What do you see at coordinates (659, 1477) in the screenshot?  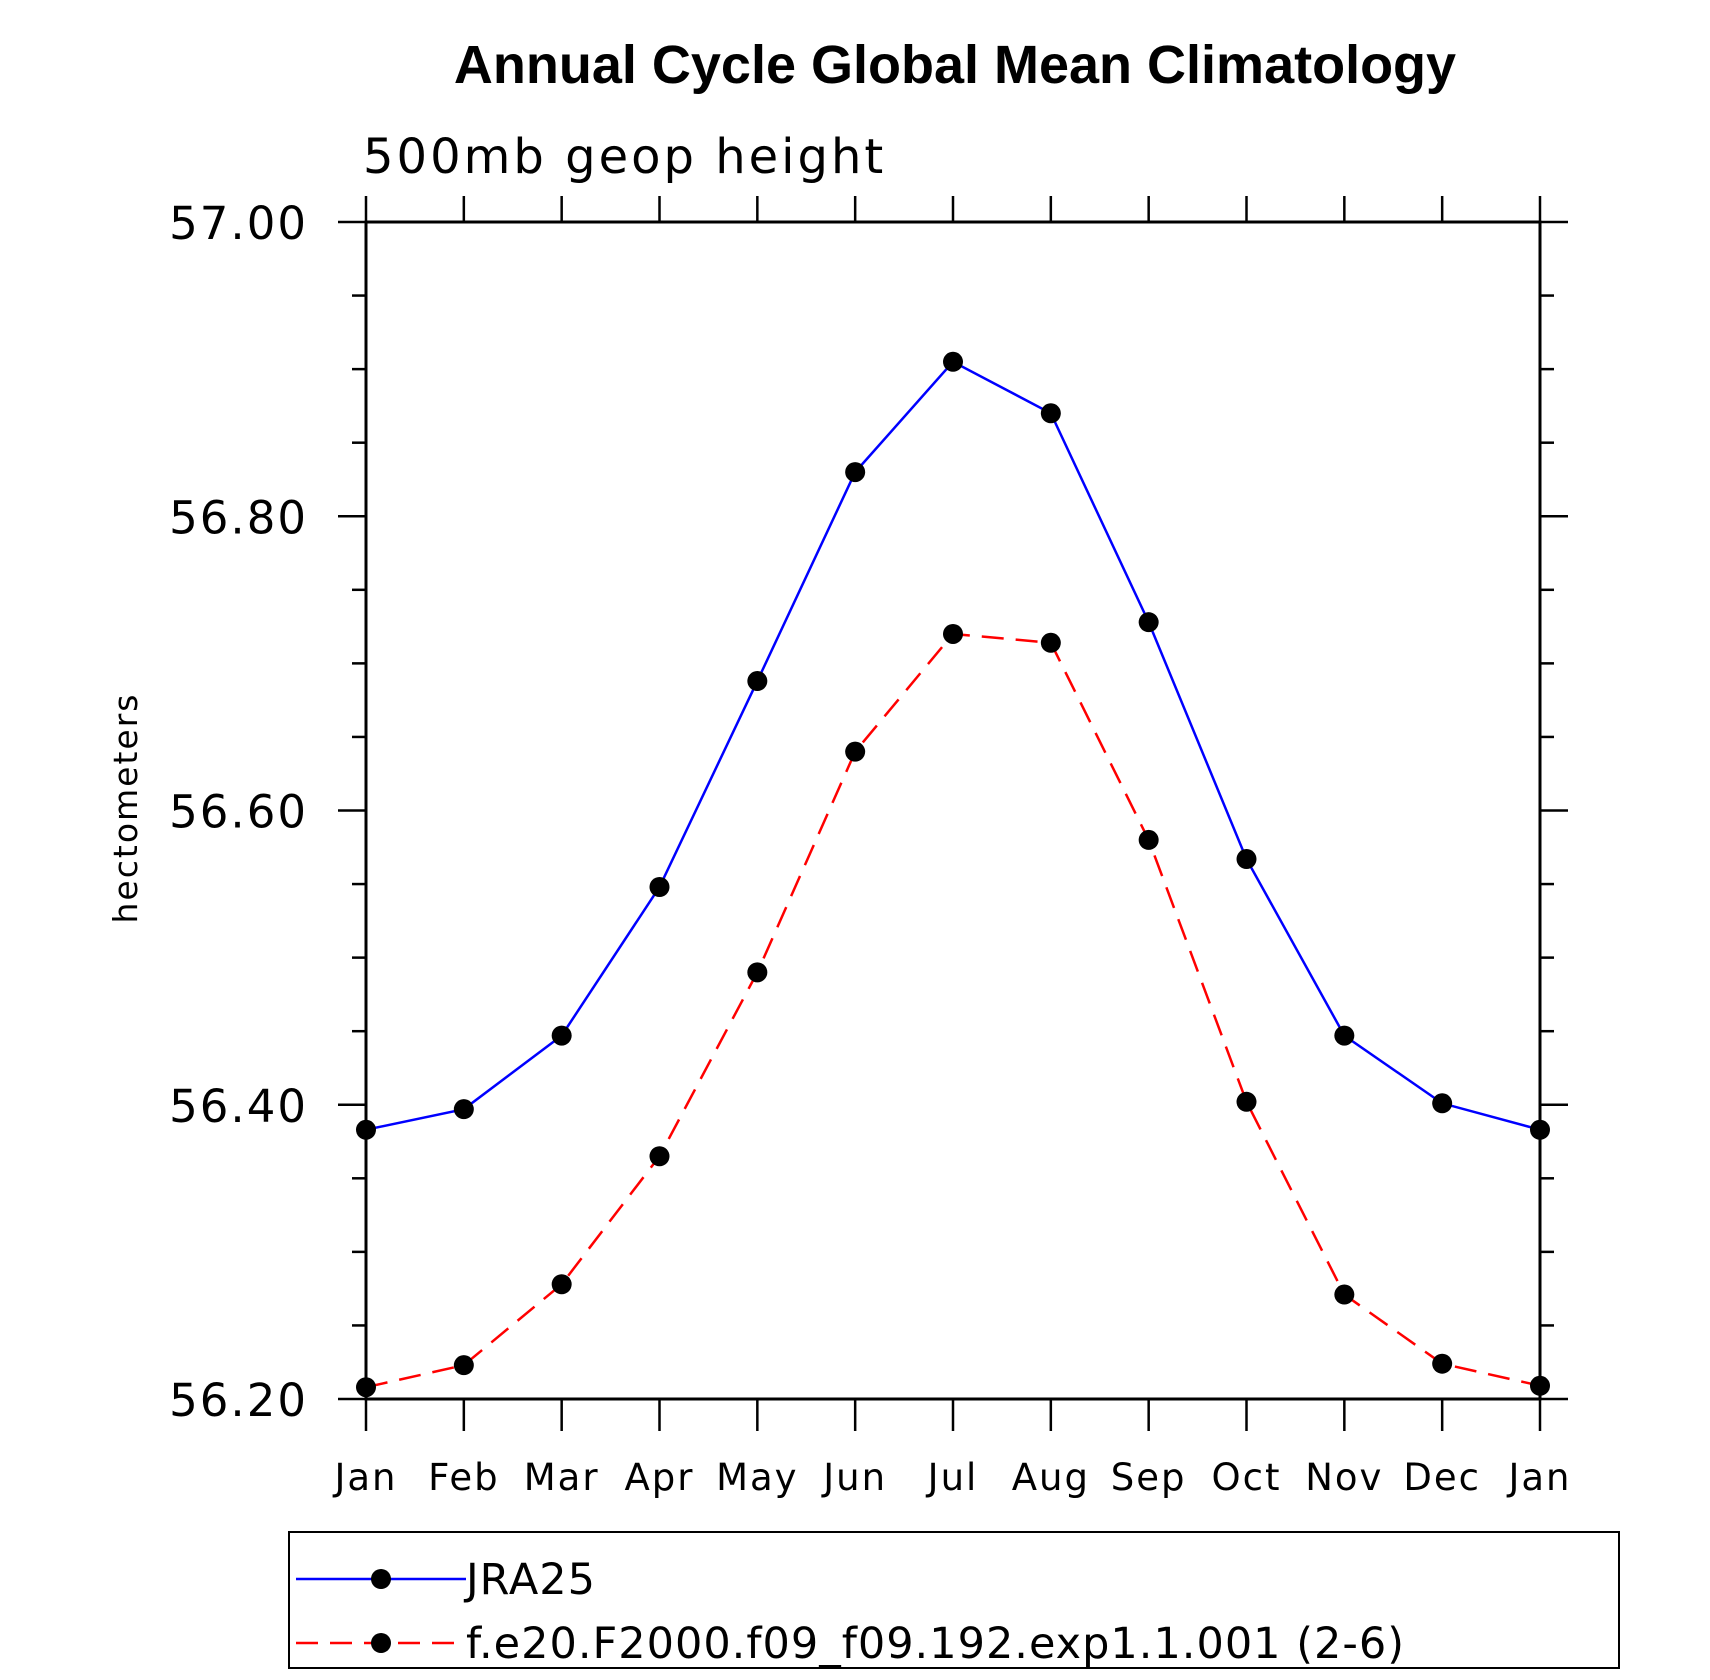 I see `x-tick-label: Apr` at bounding box center [659, 1477].